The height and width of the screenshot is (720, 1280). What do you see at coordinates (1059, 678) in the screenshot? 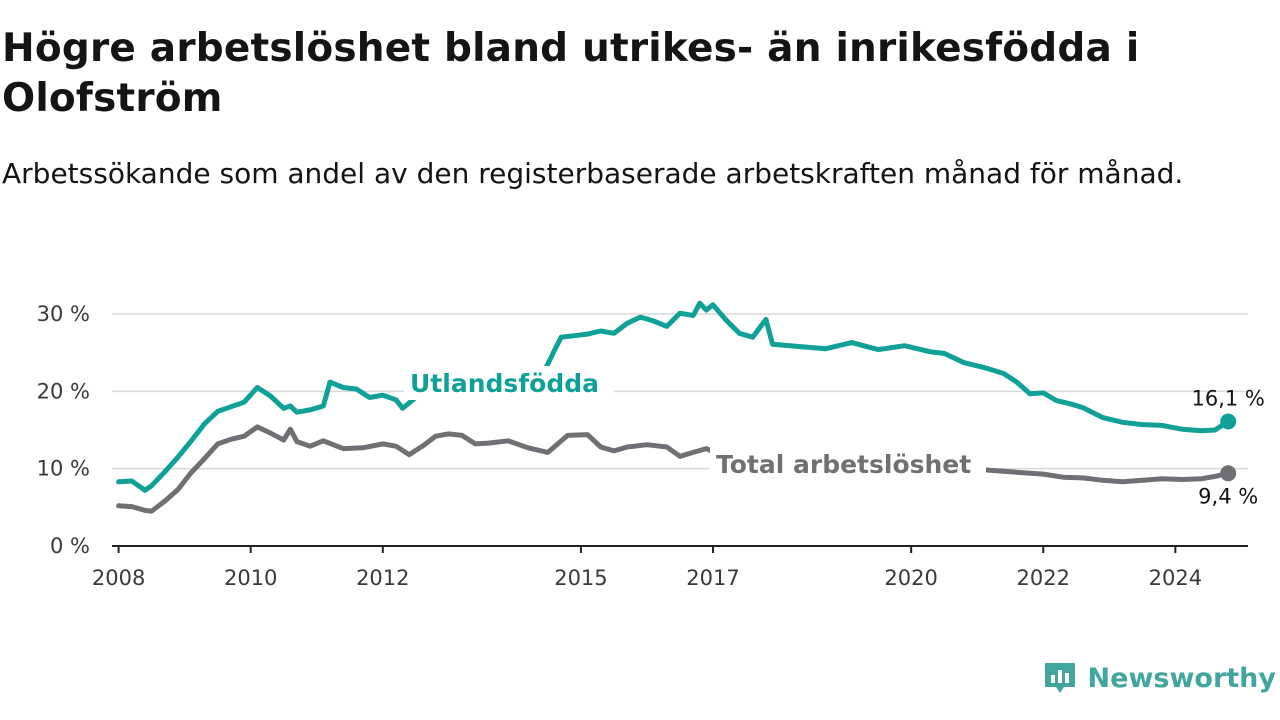
I see `newsworthy-logo-icon` at bounding box center [1059, 678].